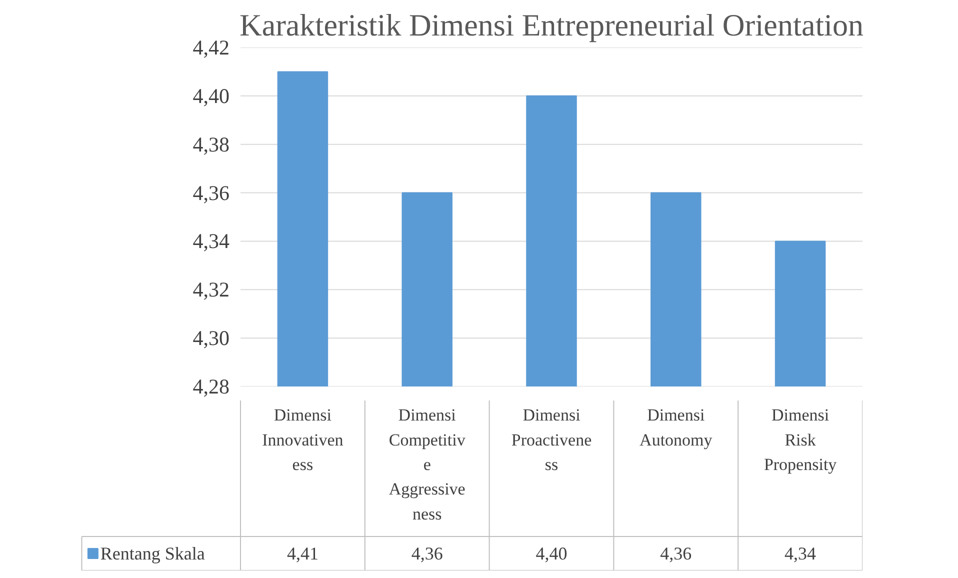 This screenshot has width=958, height=578. What do you see at coordinates (427, 465) in the screenshot?
I see `x-tick-label: Dimensi Competitiv e Aggressive ness` at bounding box center [427, 465].